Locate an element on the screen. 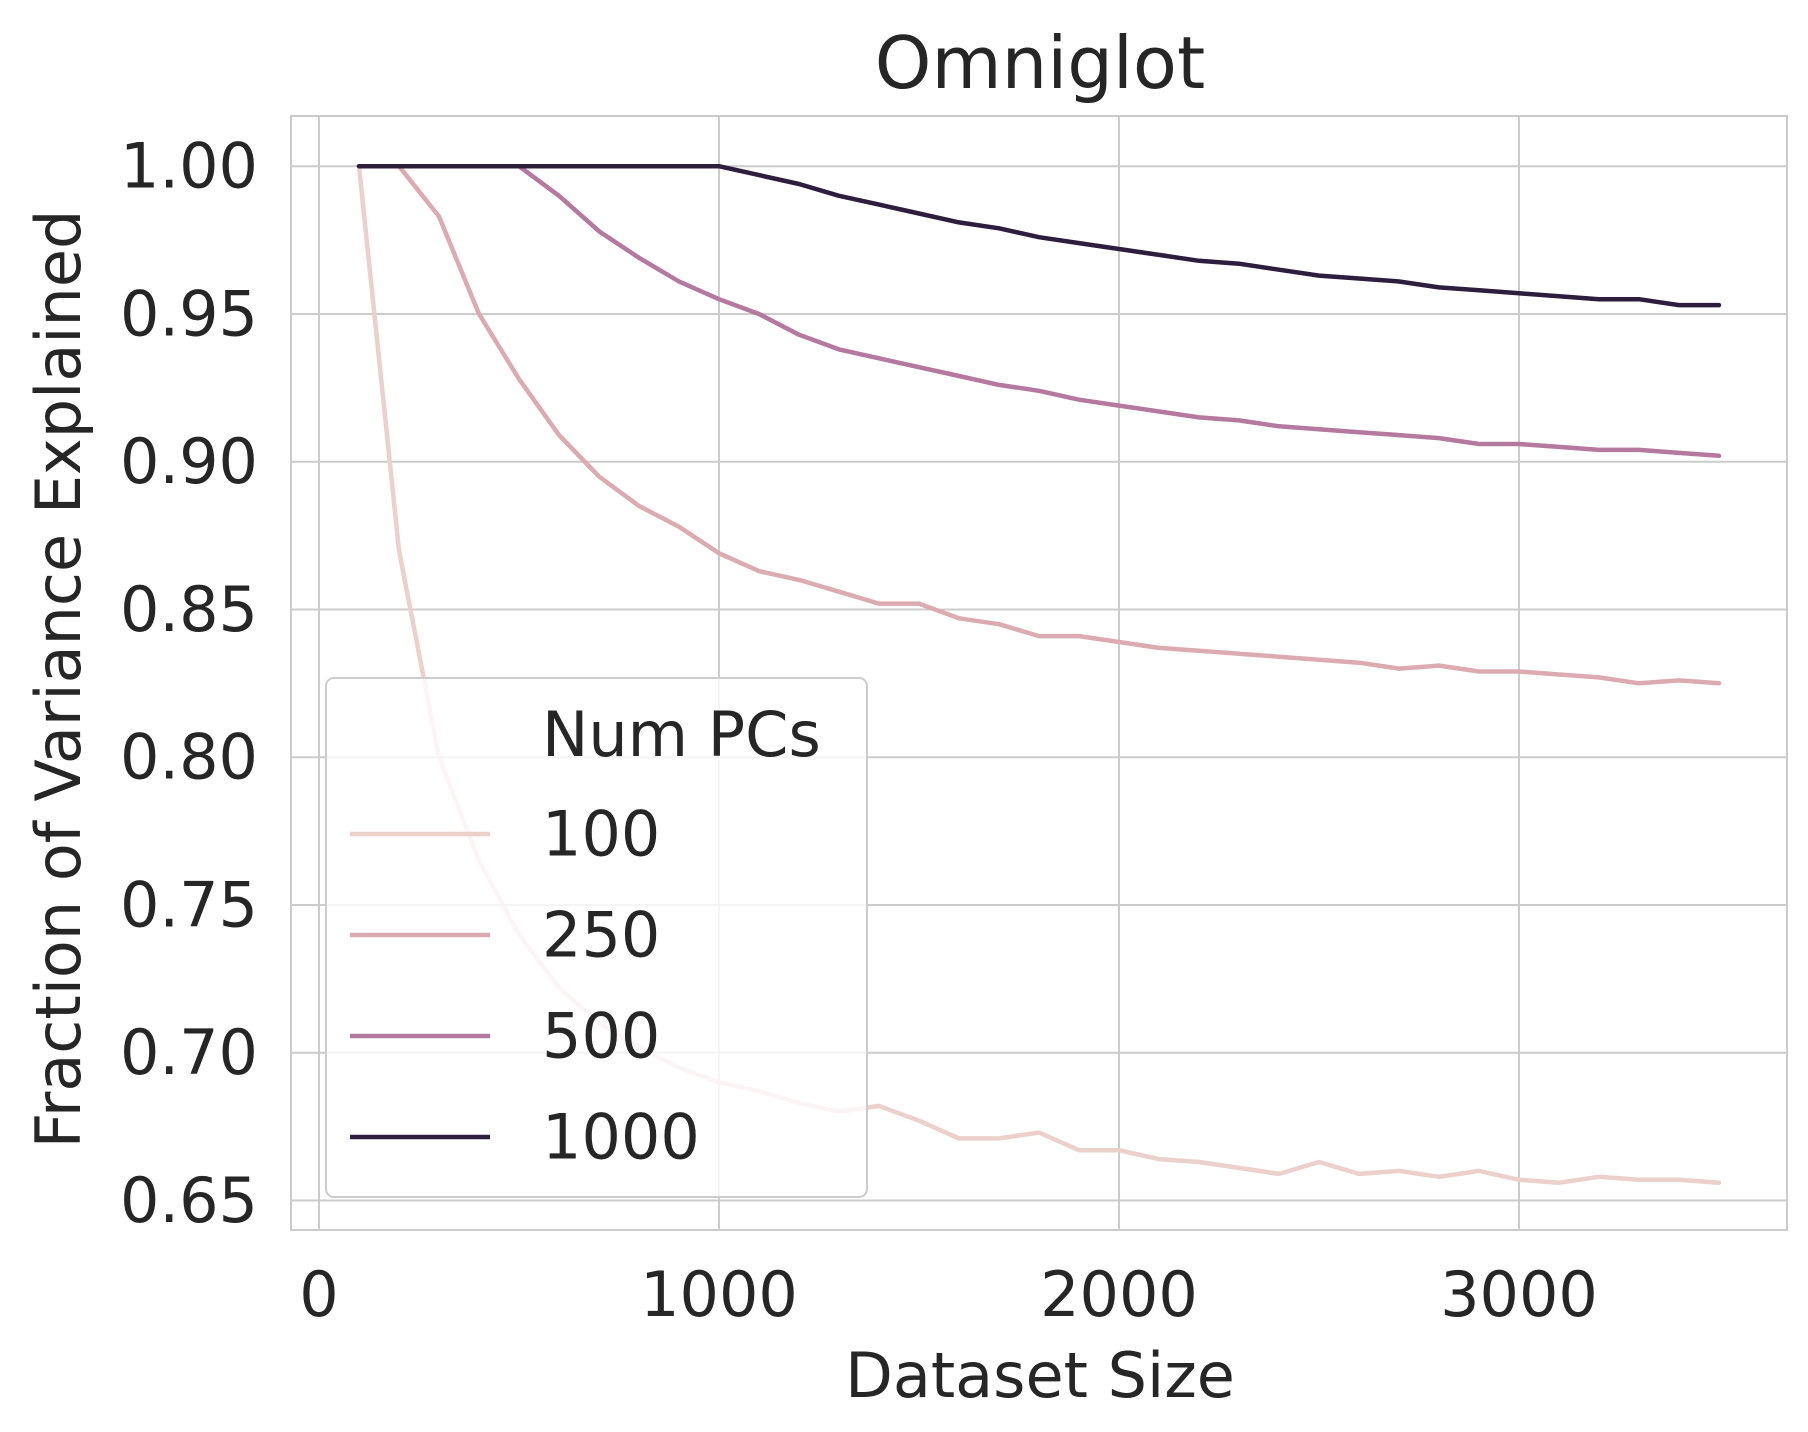 This screenshot has width=1808, height=1432. legend: Num PCs 100 250 500 1000 is located at coordinates (596, 937).